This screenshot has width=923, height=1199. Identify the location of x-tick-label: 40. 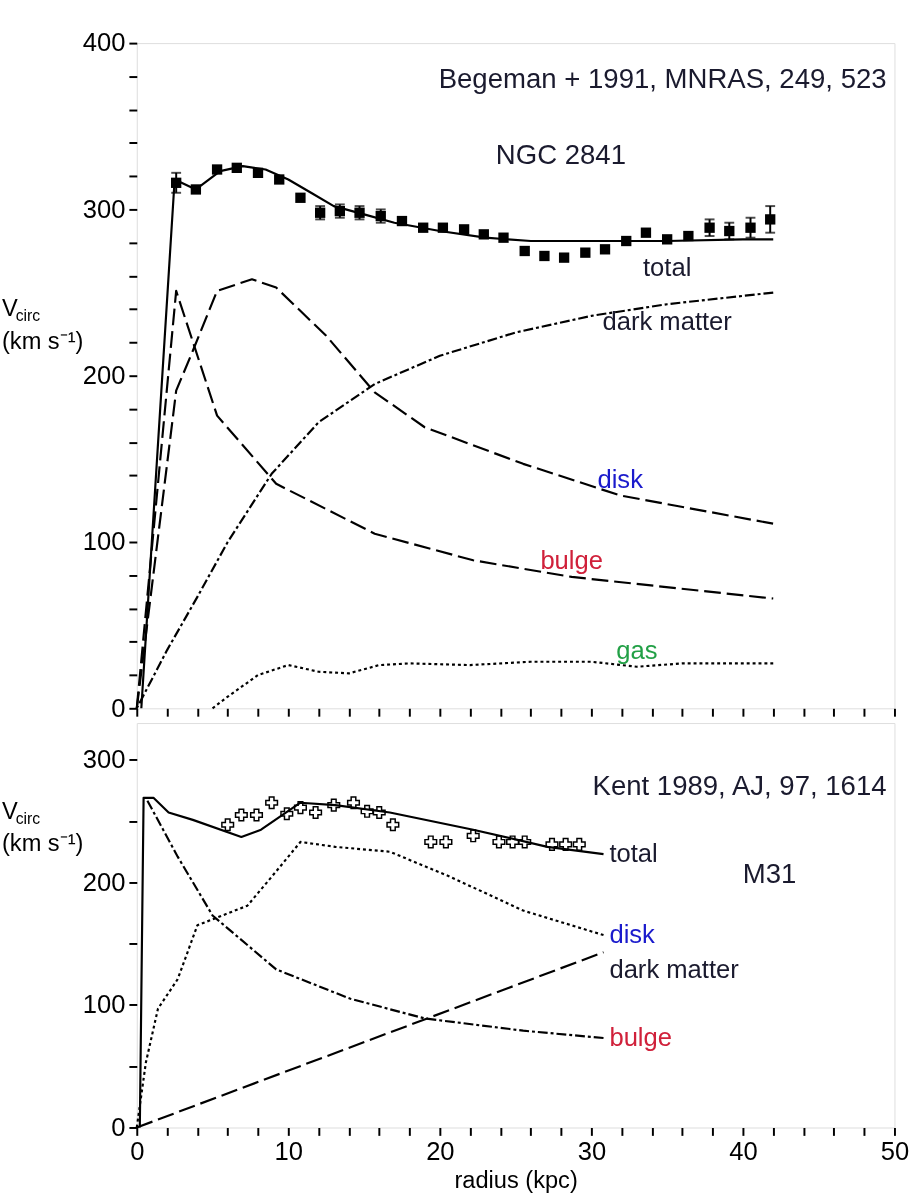
(743, 1151).